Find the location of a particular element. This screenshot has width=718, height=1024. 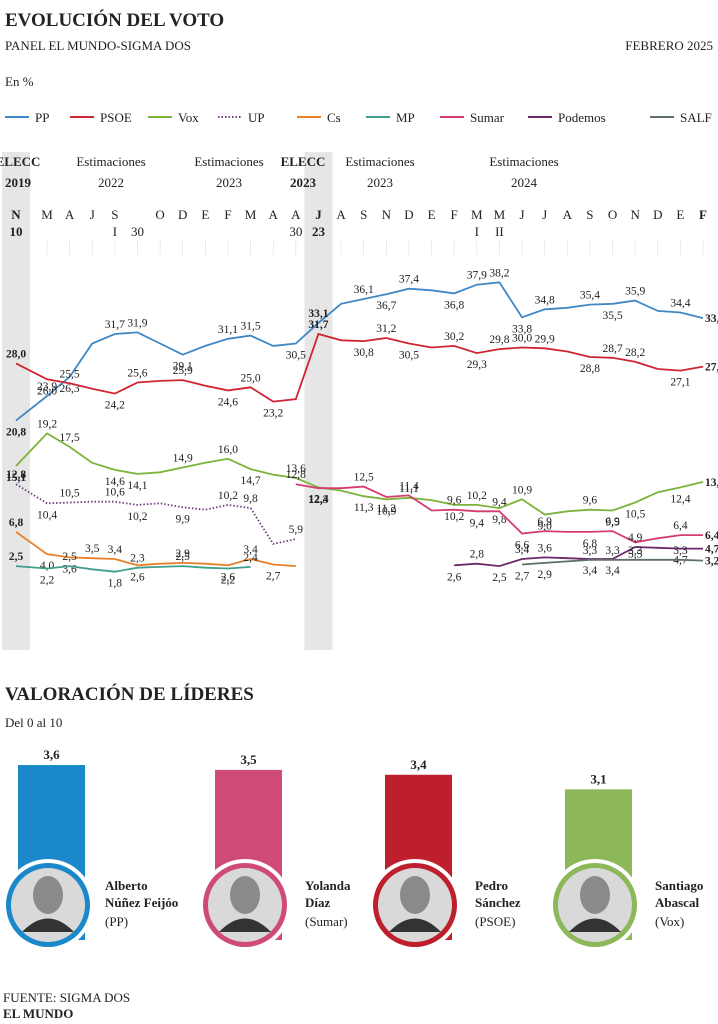

value-label: 10,6 is located at coordinates (115, 493).